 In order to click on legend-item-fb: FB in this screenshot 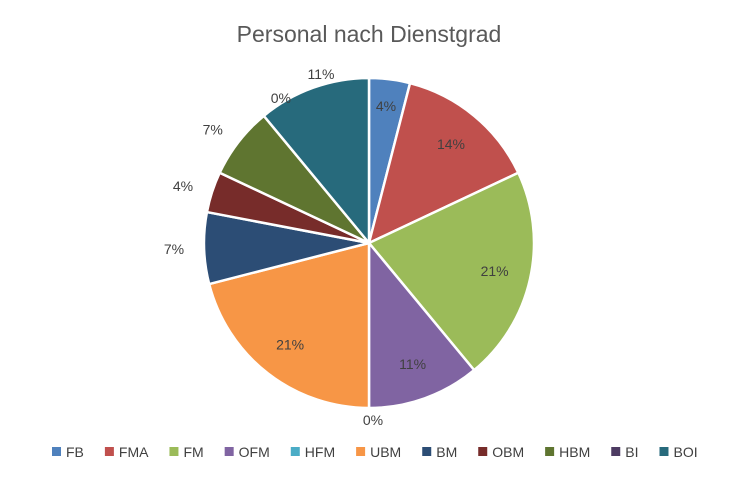, I will do `click(68, 452)`.